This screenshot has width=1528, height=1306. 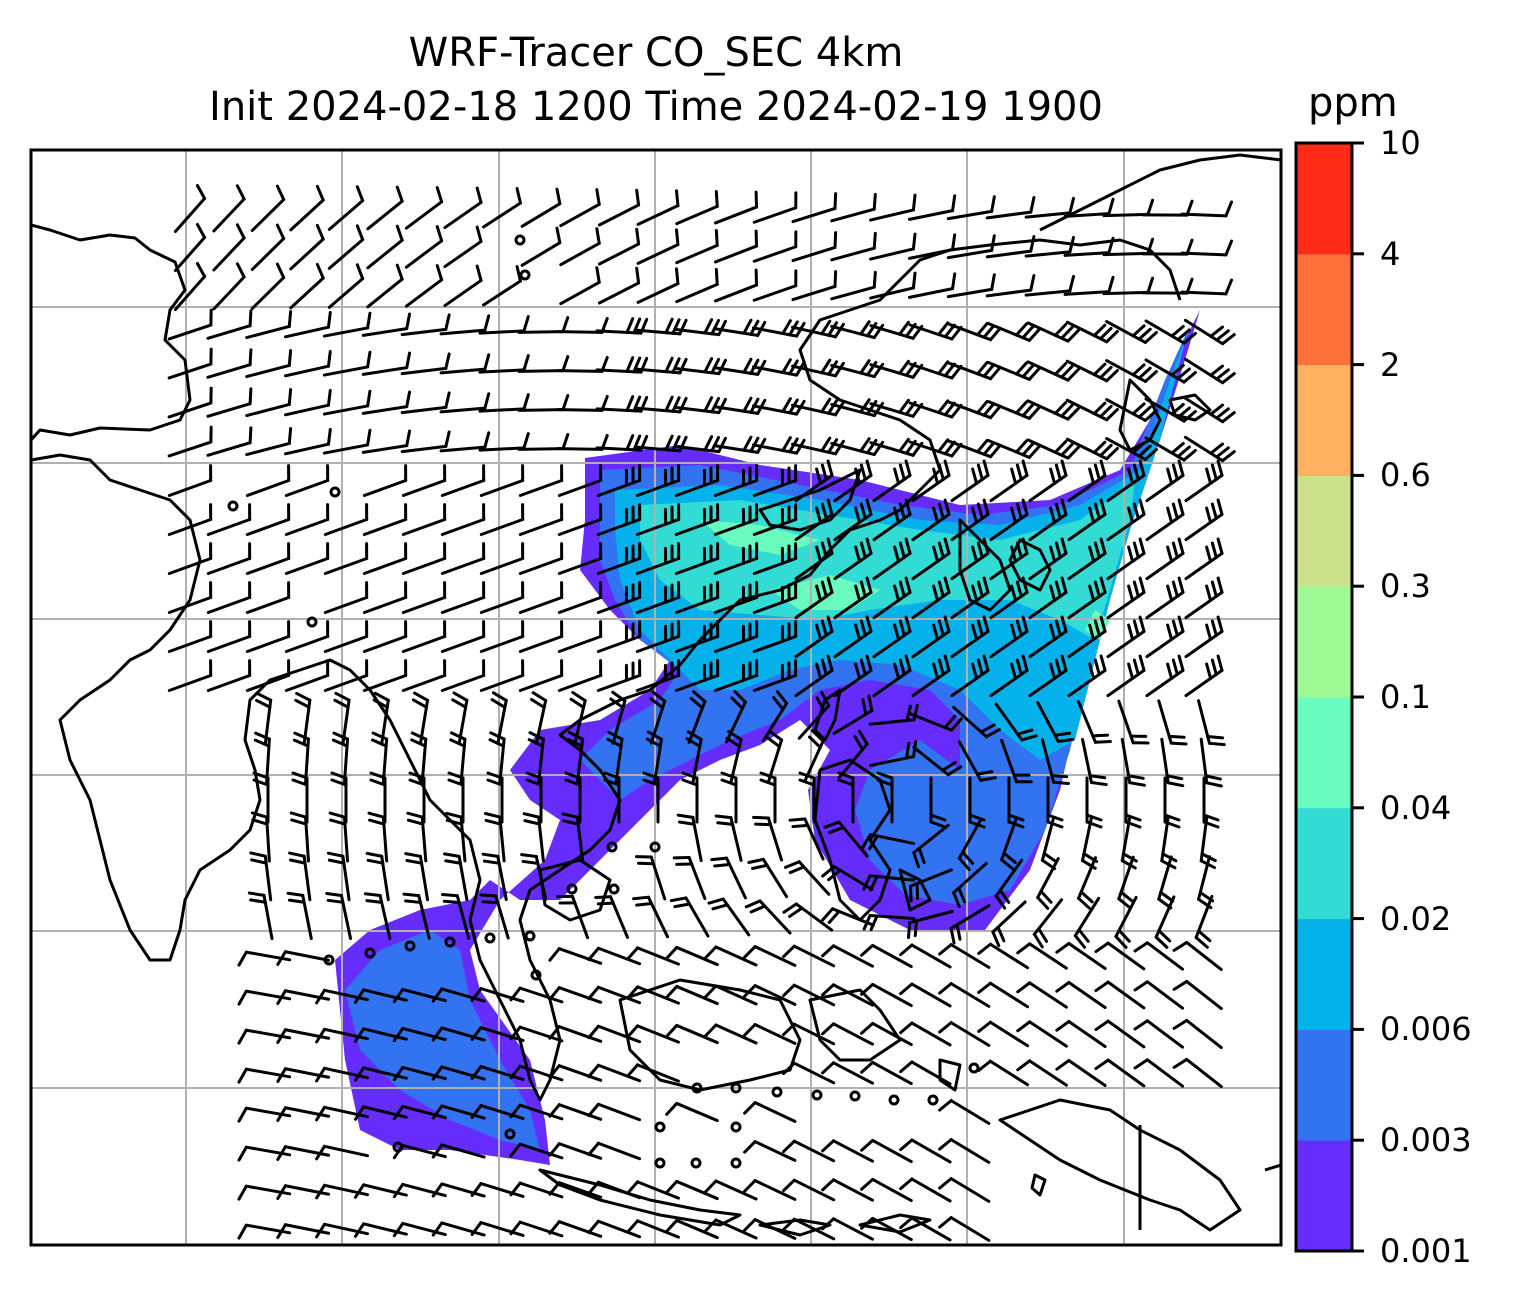 I want to click on colorbar-tick-label: 10, so click(x=1400, y=143).